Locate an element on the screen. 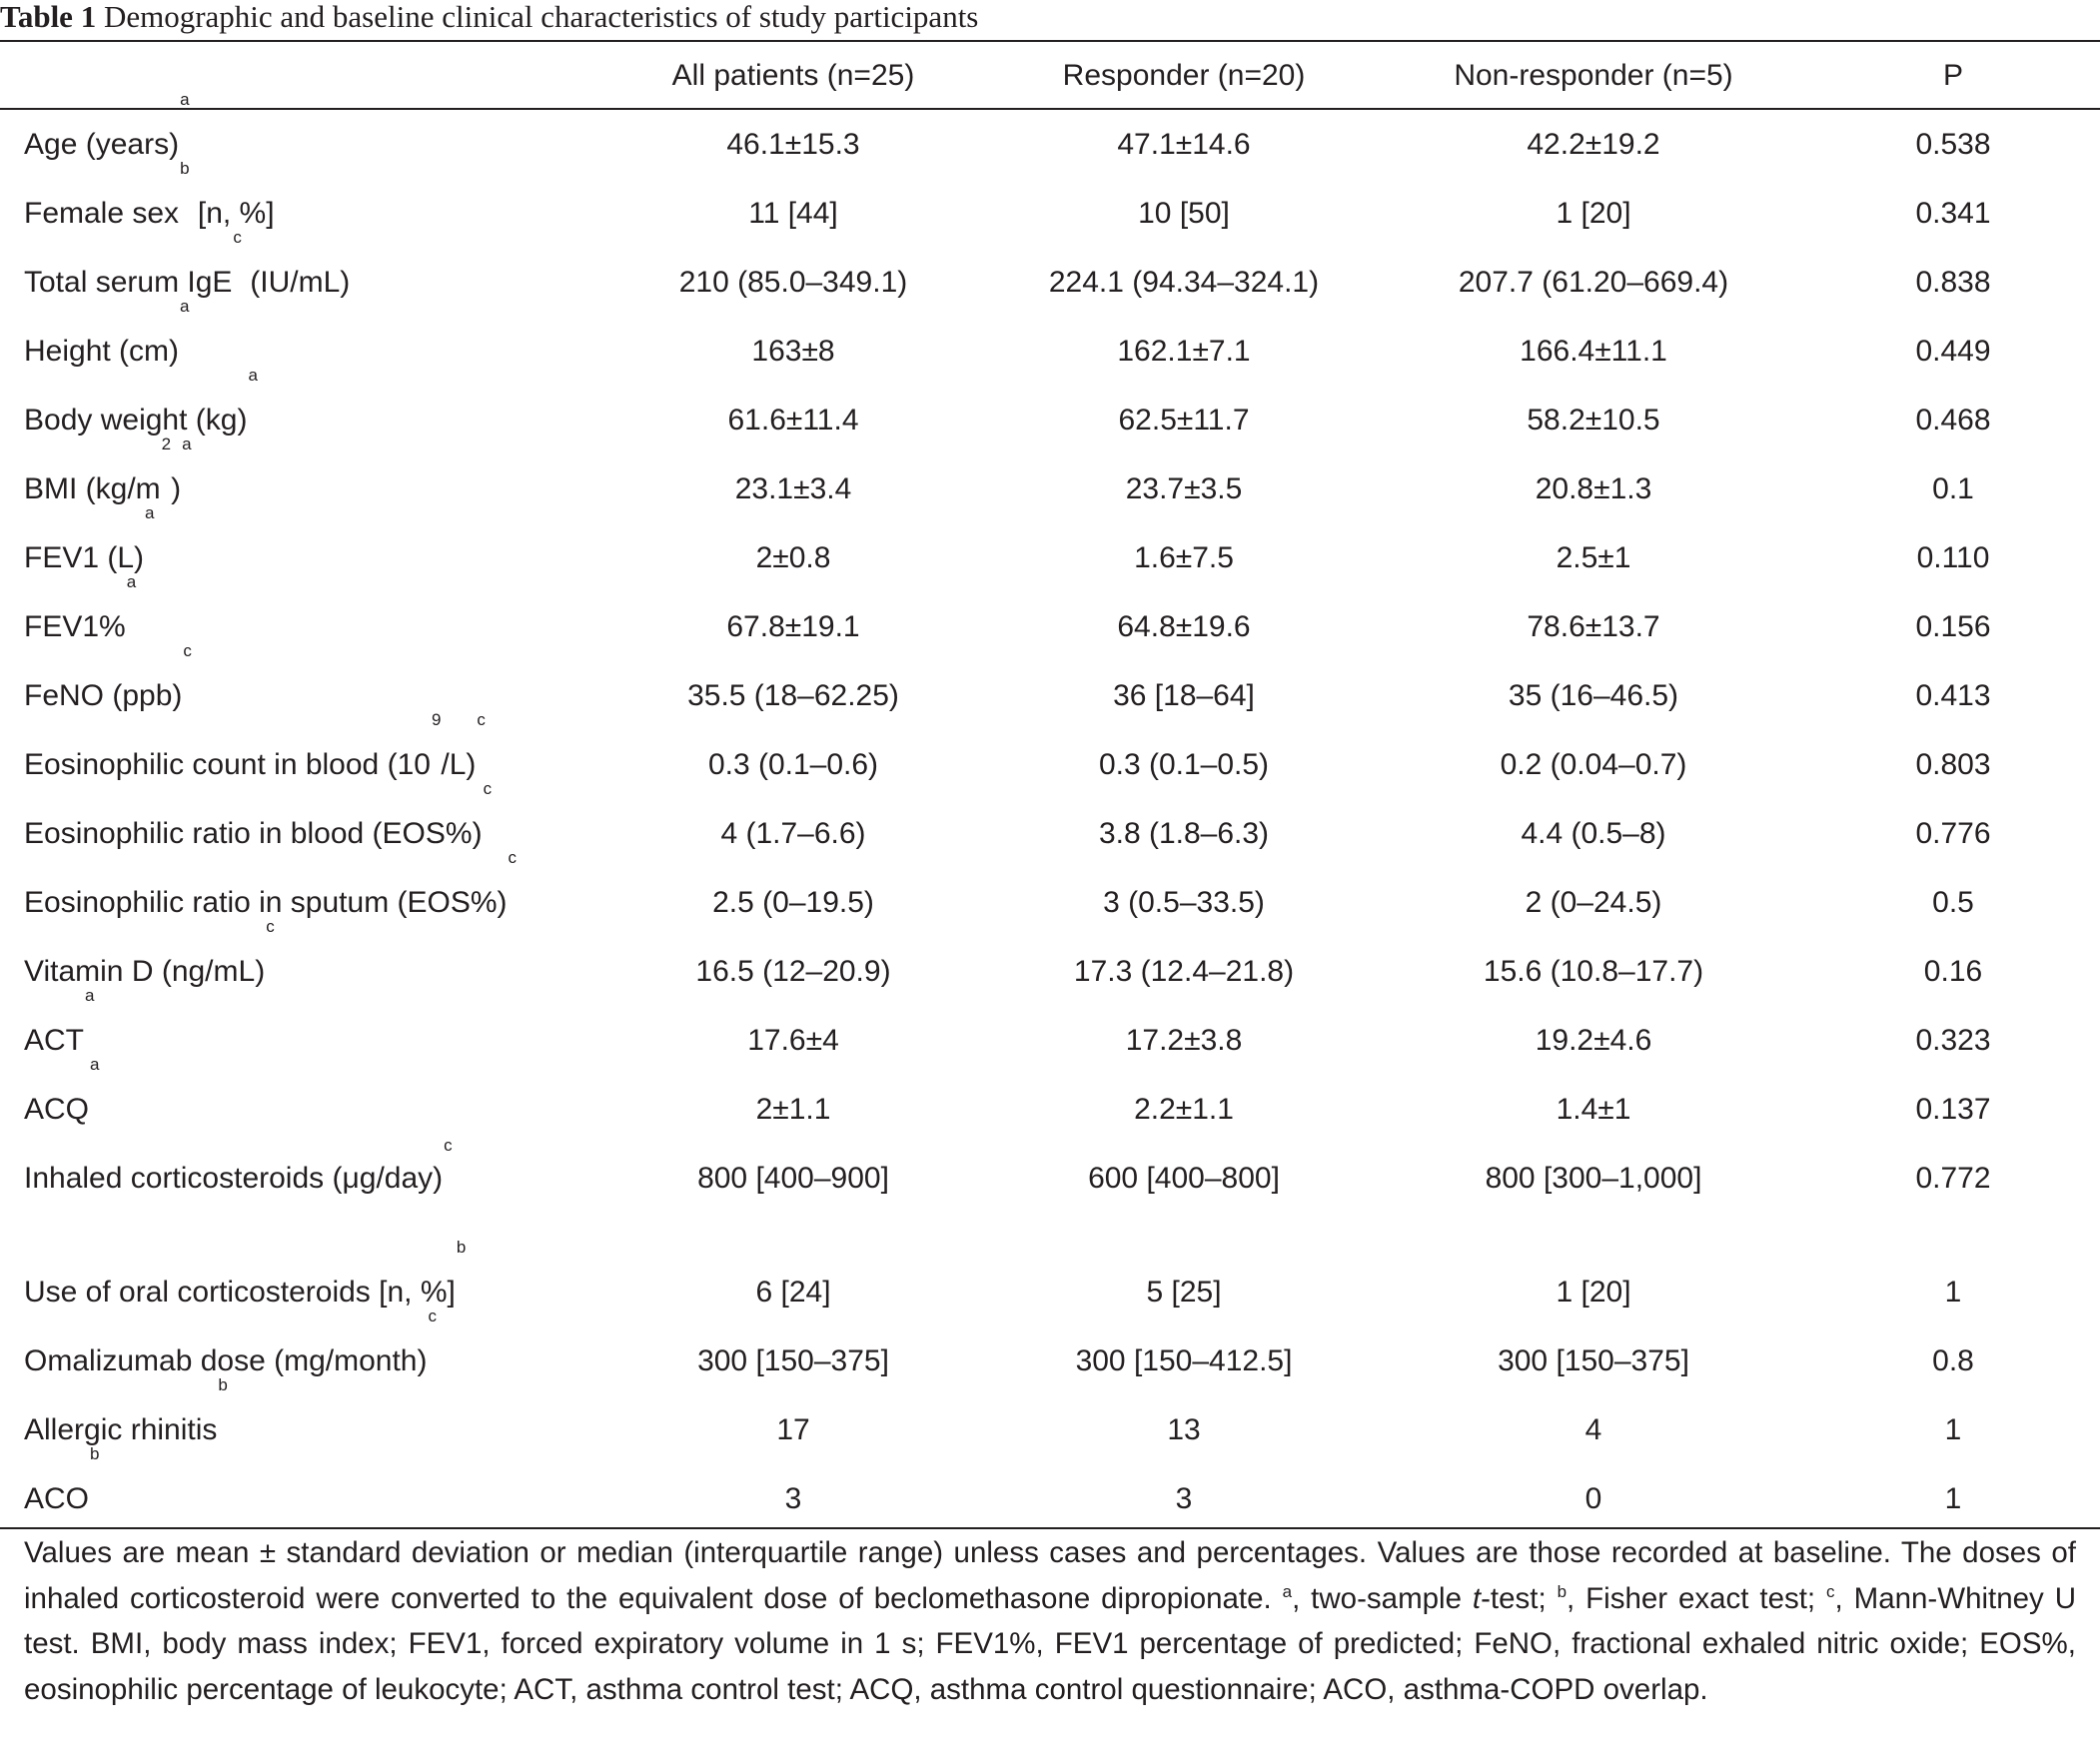 This screenshot has height=1762, width=2100. row-label: FeNO (ppb)c is located at coordinates (108, 676).